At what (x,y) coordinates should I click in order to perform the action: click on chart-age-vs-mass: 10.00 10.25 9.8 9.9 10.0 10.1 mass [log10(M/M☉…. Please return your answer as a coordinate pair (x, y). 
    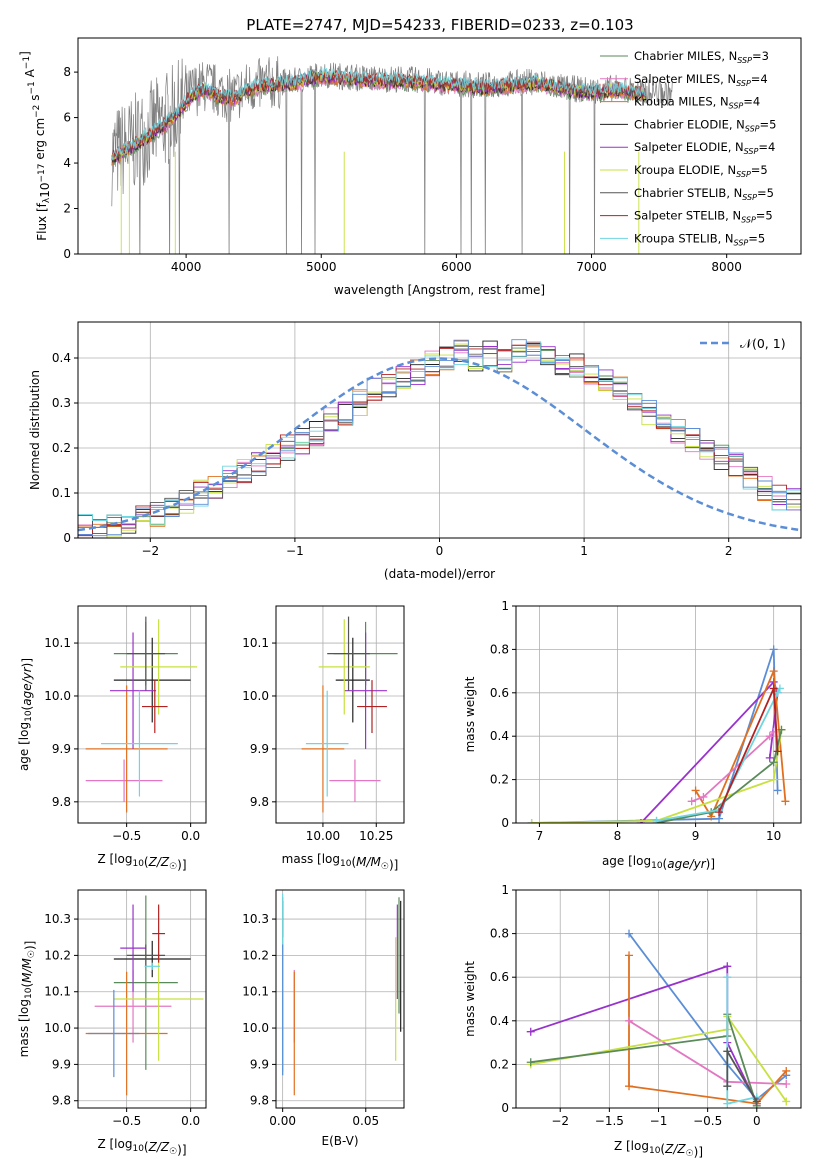
    Looking at the image, I should click on (323, 738).